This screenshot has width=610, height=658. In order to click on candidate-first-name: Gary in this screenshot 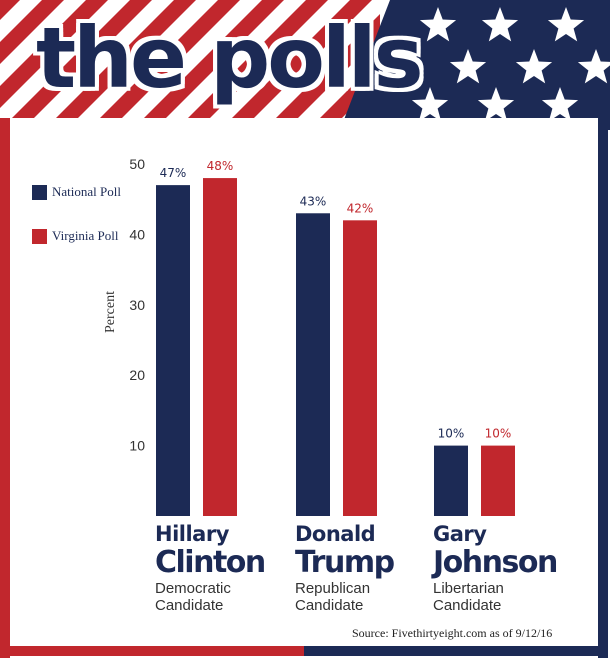, I will do `click(460, 534)`.